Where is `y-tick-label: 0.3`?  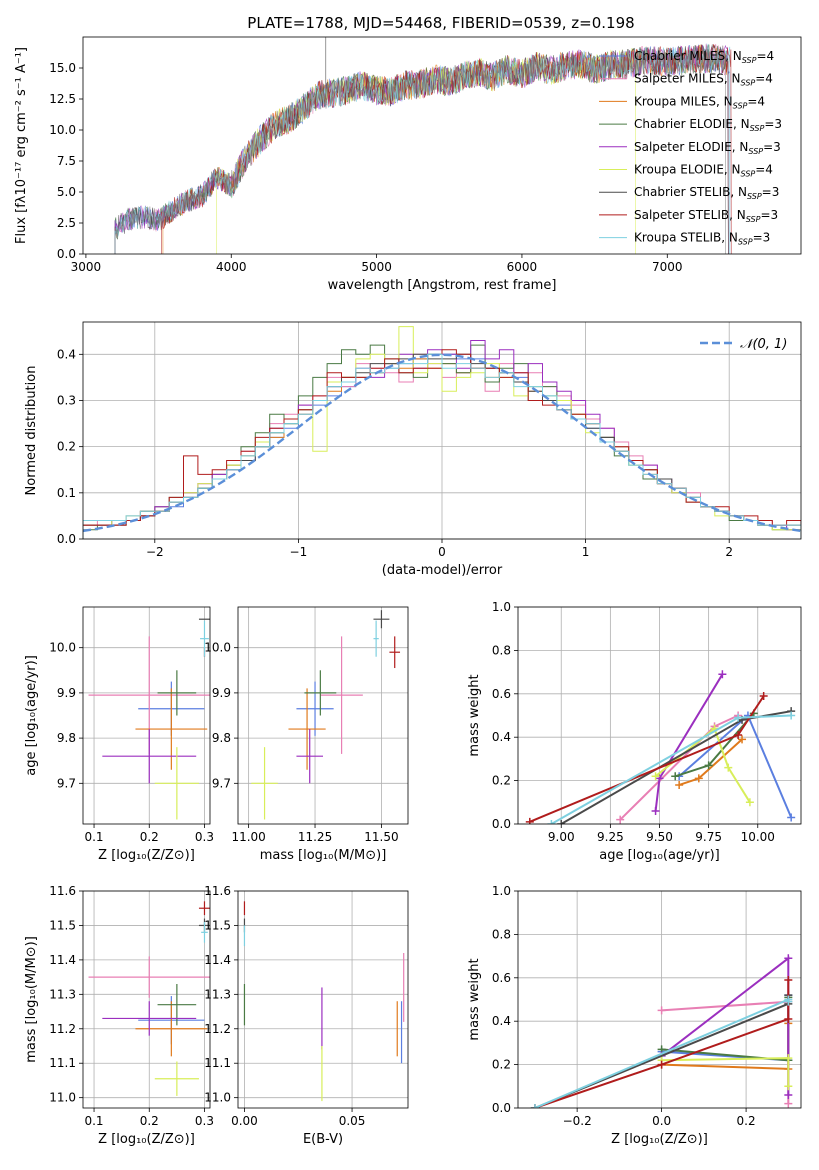
y-tick-label: 0.3 is located at coordinates (66, 400).